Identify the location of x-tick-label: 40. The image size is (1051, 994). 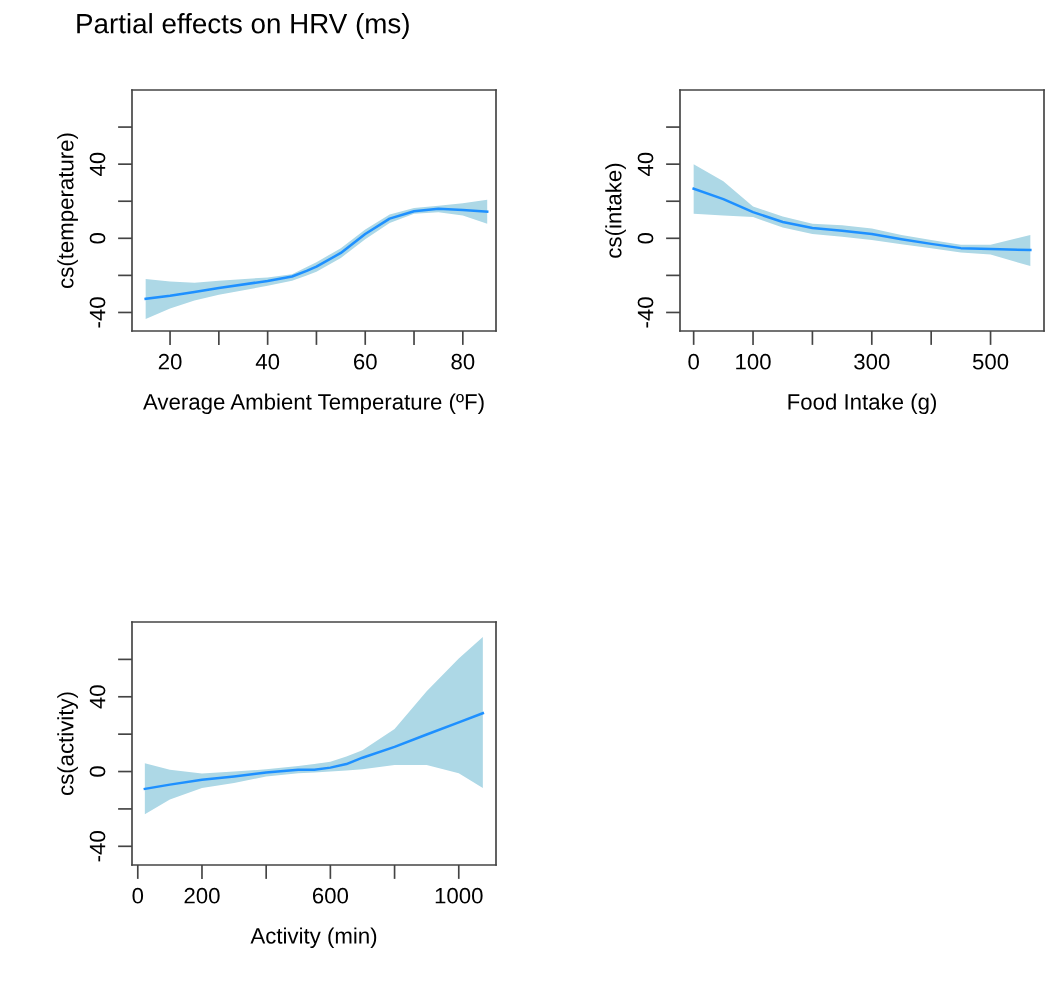
(267, 361).